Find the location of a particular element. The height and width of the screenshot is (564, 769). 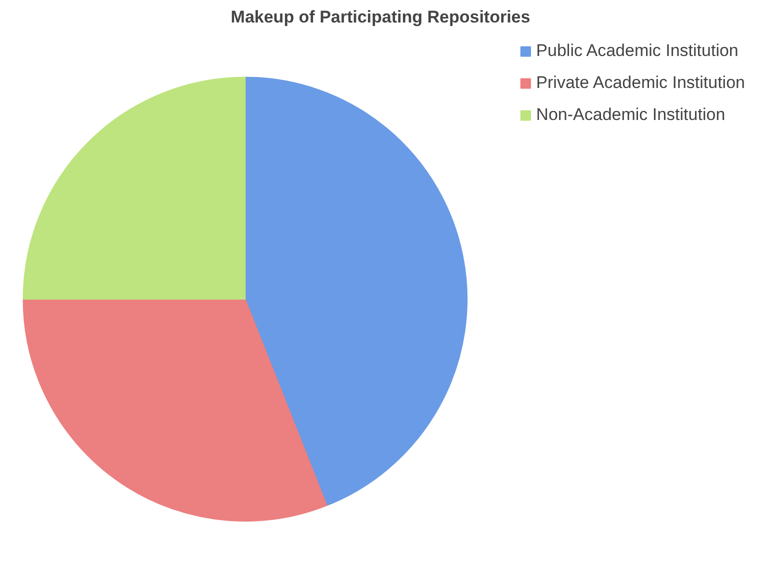

legend-label: Non-Academic Institution is located at coordinates (631, 115).